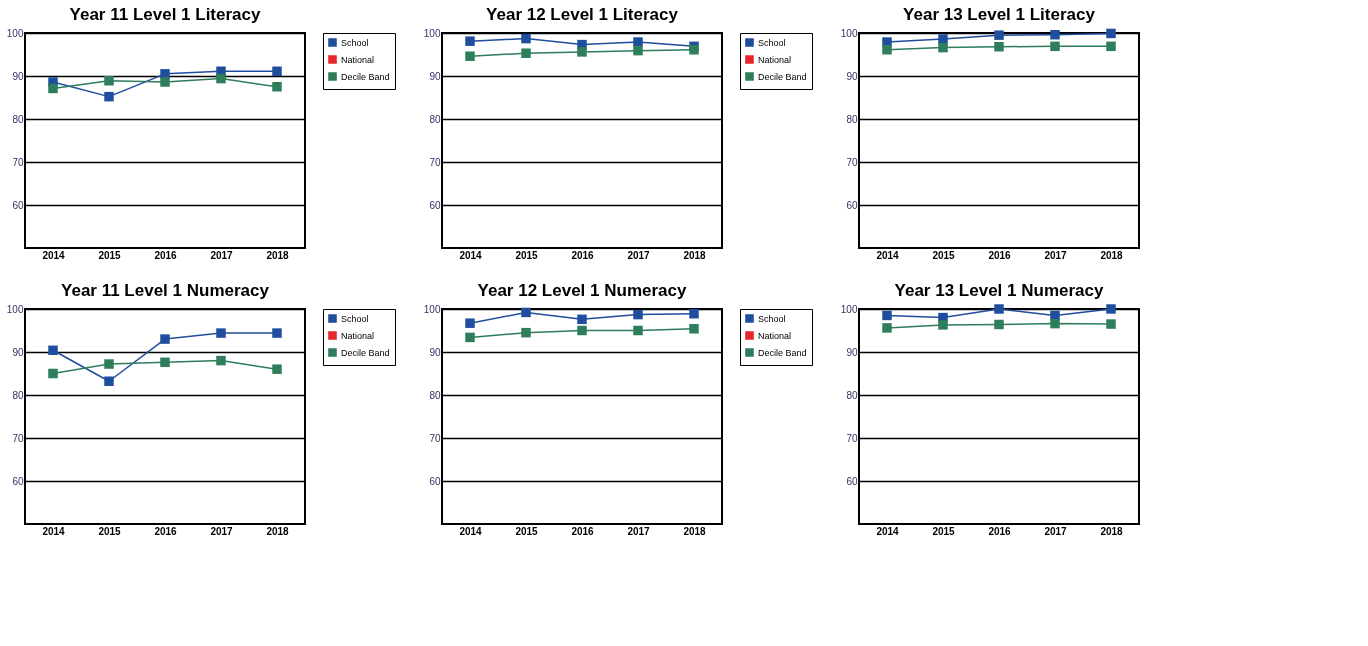  I want to click on chart-title: Year 13 Level 1 Numeracy, so click(999, 290).